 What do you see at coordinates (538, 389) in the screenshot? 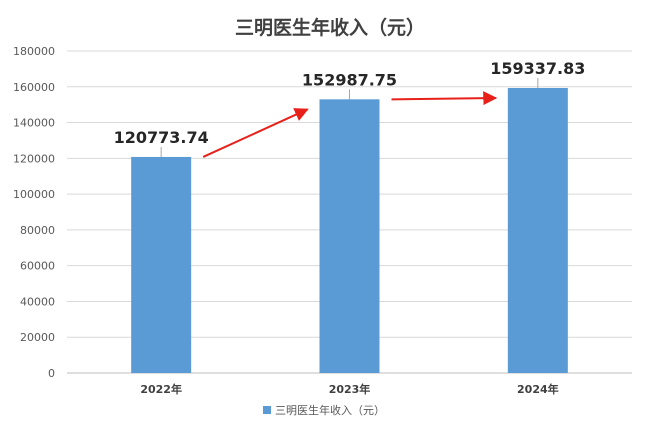
I see `x-category-label: 2024年` at bounding box center [538, 389].